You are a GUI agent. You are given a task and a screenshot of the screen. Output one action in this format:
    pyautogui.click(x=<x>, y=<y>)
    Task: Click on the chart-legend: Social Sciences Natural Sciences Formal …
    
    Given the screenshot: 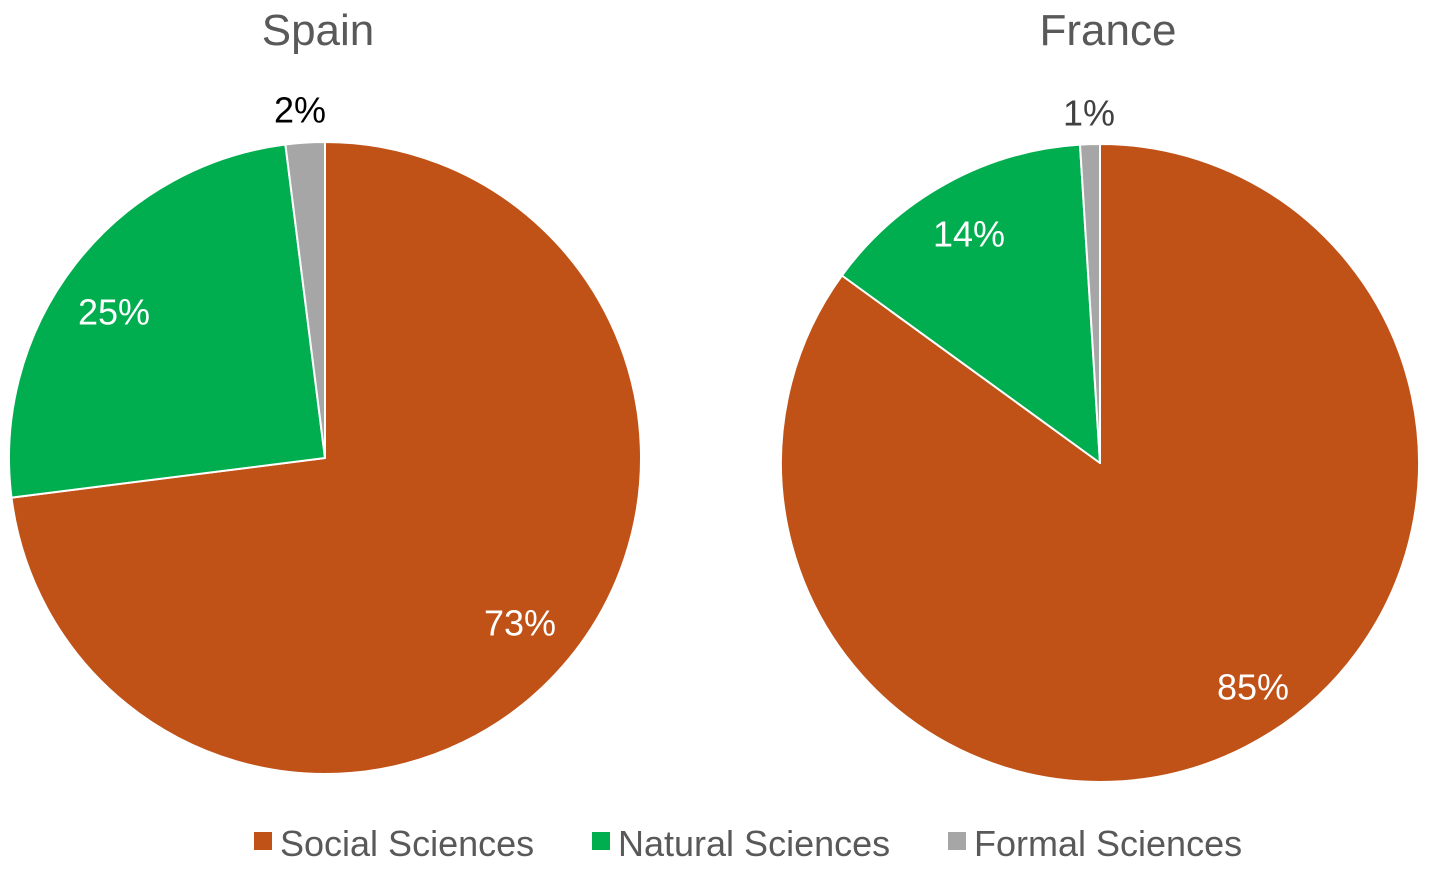 What is the action you would take?
    pyautogui.click(x=748, y=843)
    